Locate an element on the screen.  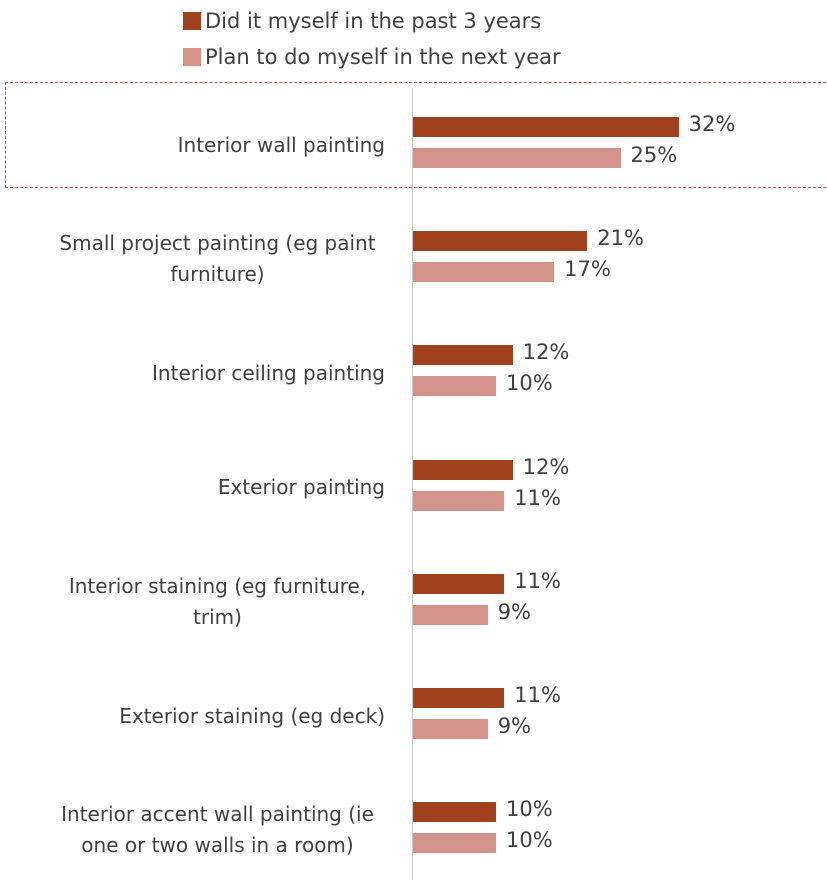
legend-label: Plan to do myself in the next year is located at coordinates (383, 57).